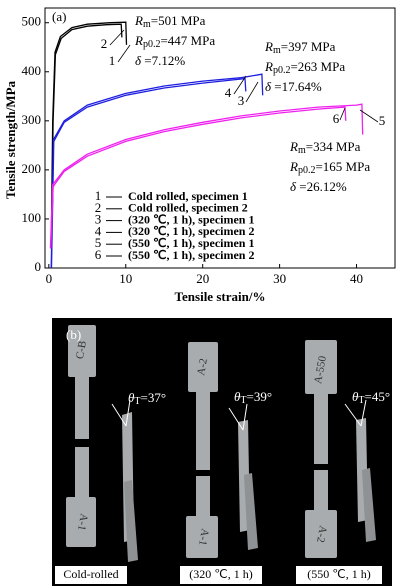  What do you see at coordinates (356, 278) in the screenshot?
I see `x-tick-label: 40` at bounding box center [356, 278].